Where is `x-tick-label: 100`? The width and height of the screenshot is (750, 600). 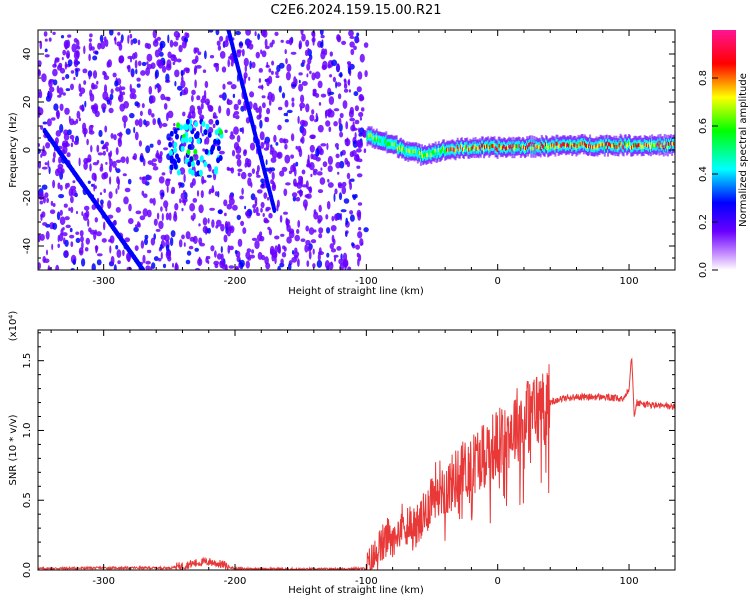 x-tick-label: 100 is located at coordinates (628, 581).